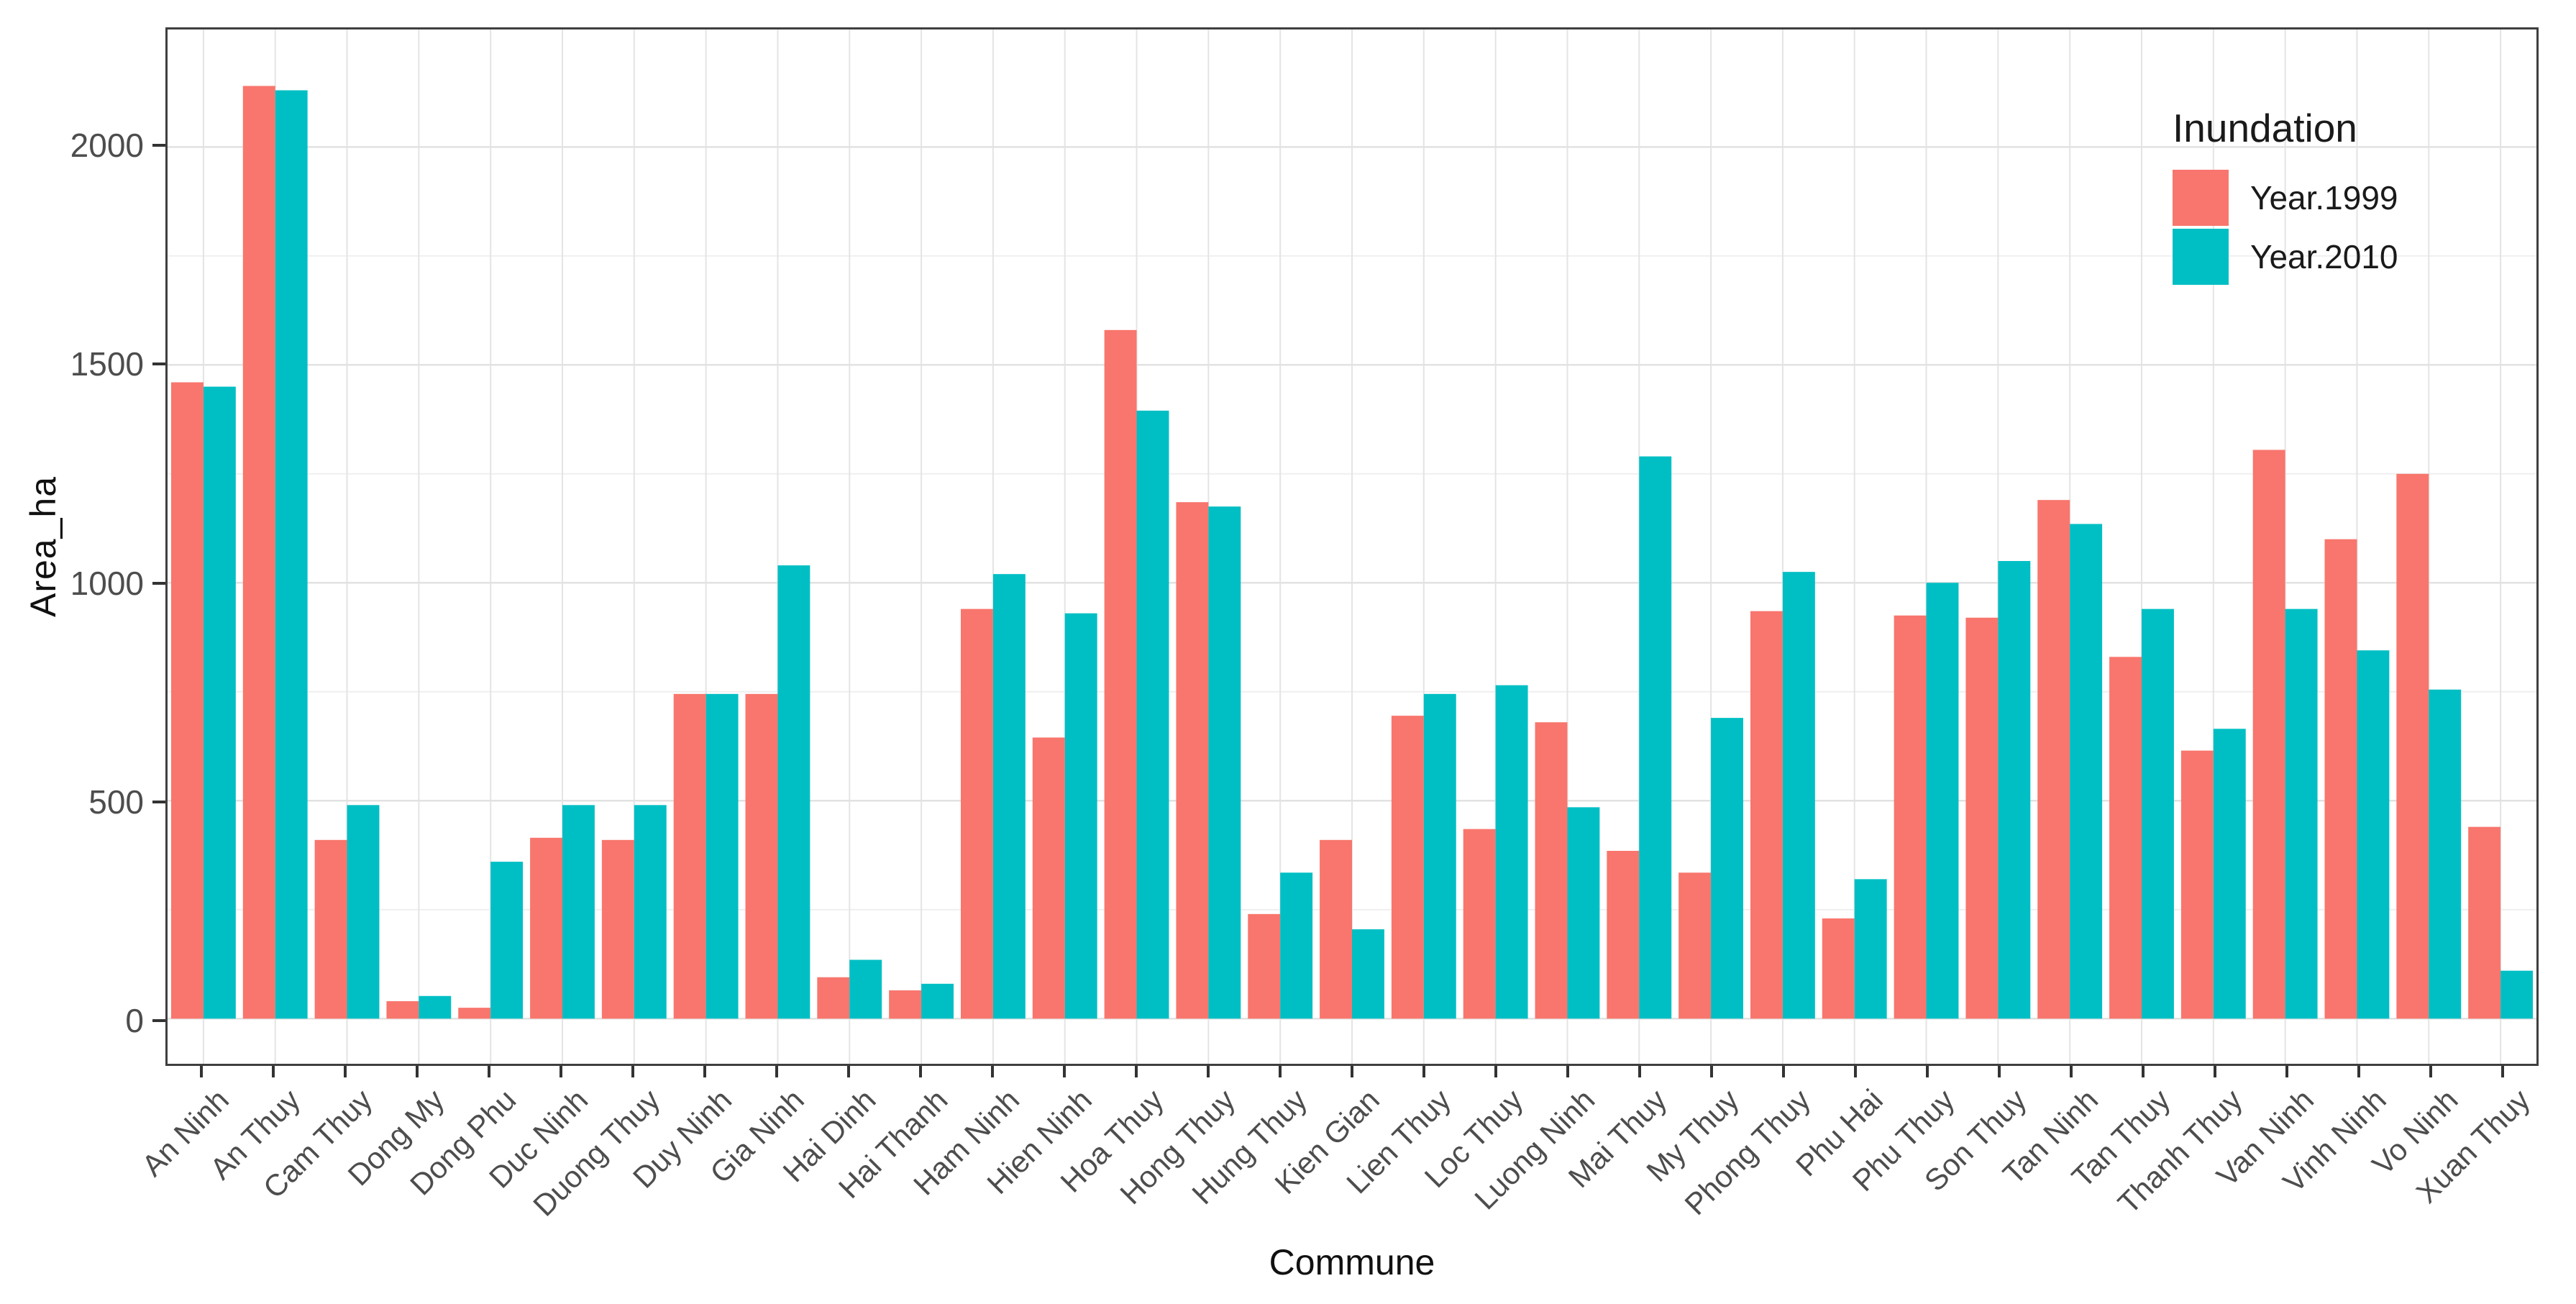 This screenshot has height=1304, width=2576. Describe the element at coordinates (2053, 759) in the screenshot. I see `bar-Year.1999-Tan Ninh` at that location.